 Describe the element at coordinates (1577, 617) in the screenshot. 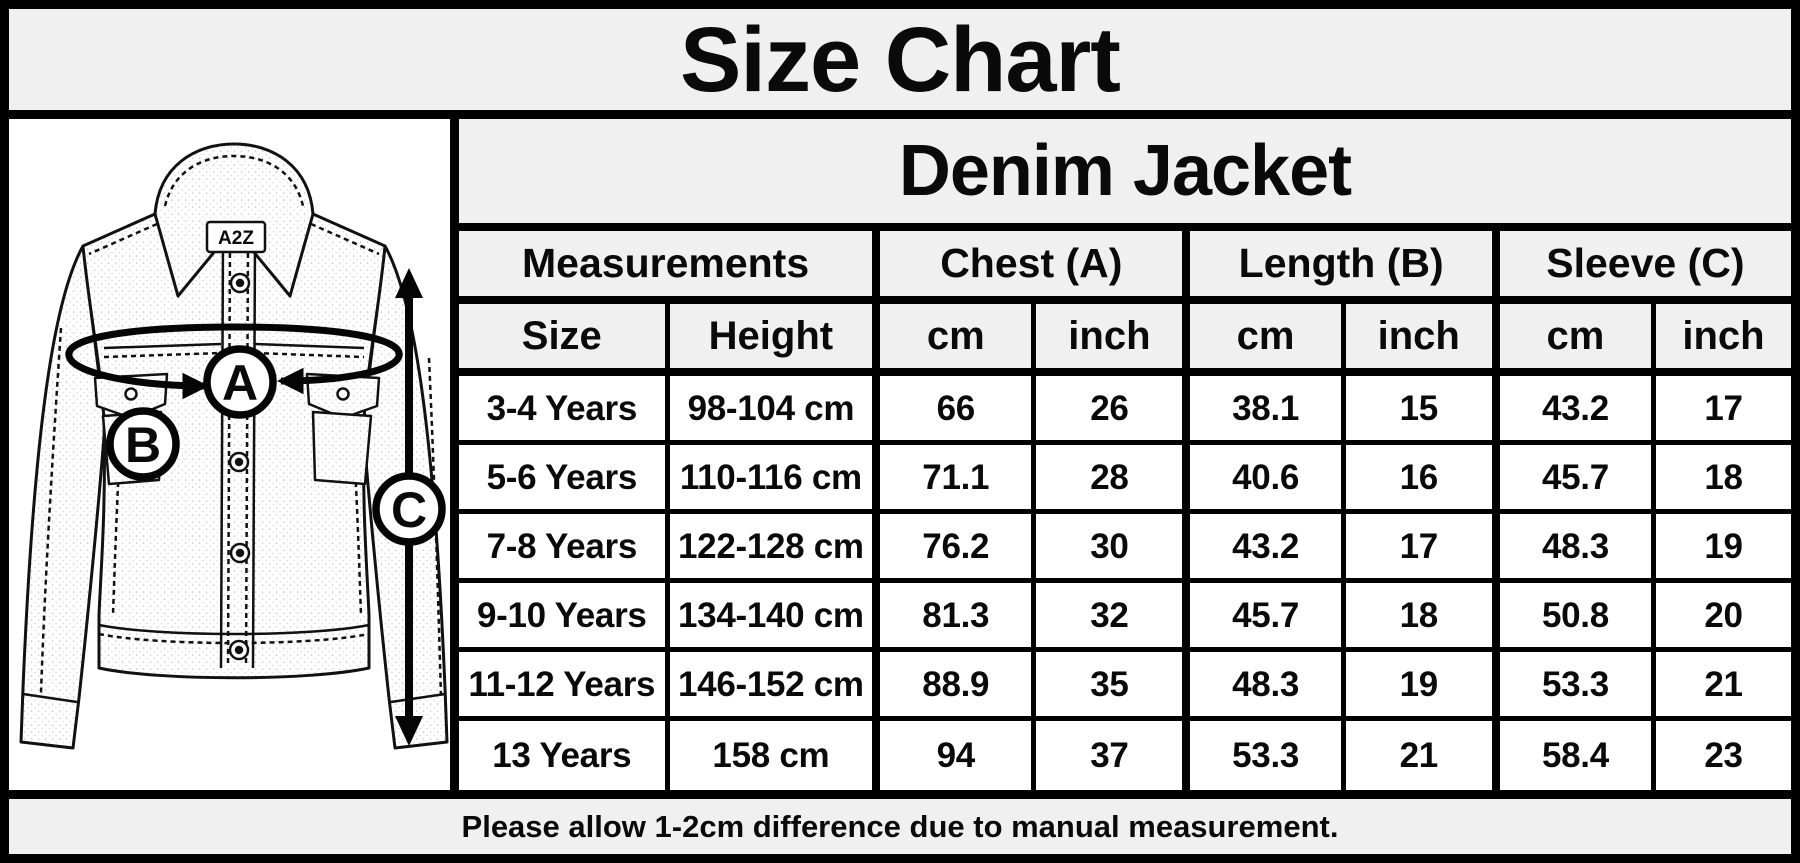

I see `table-cell: 50.8` at that location.